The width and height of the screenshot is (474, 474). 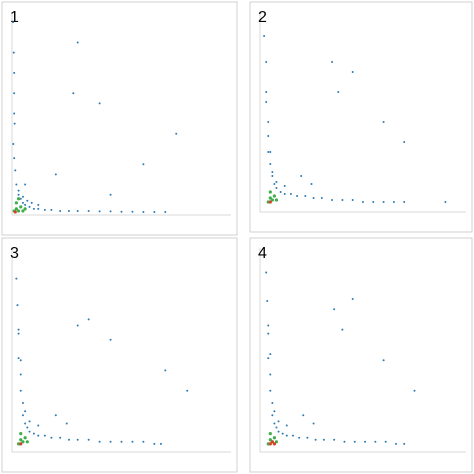 What do you see at coordinates (14, 17) in the screenshot?
I see `panel-label: 1` at bounding box center [14, 17].